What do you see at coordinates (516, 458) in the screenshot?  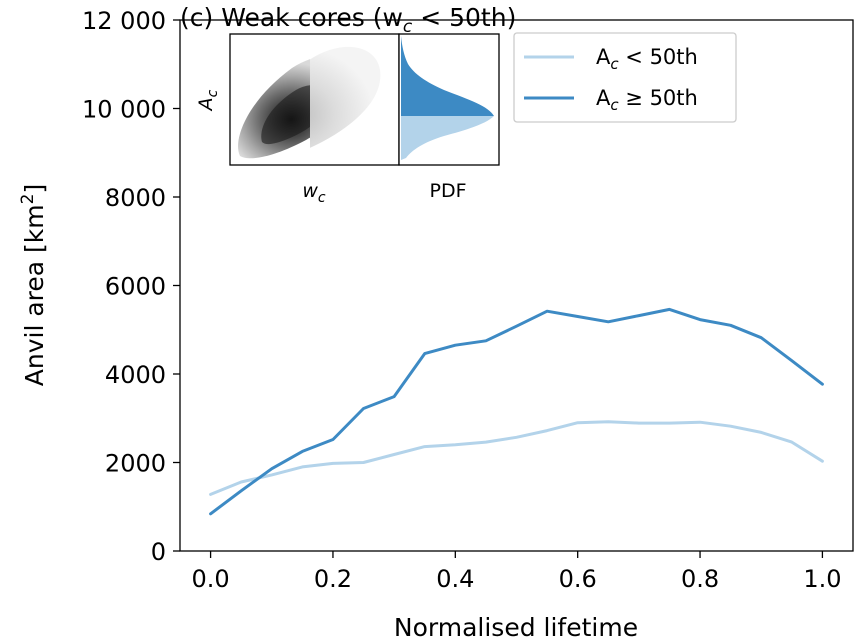 I see `series-line-weak` at bounding box center [516, 458].